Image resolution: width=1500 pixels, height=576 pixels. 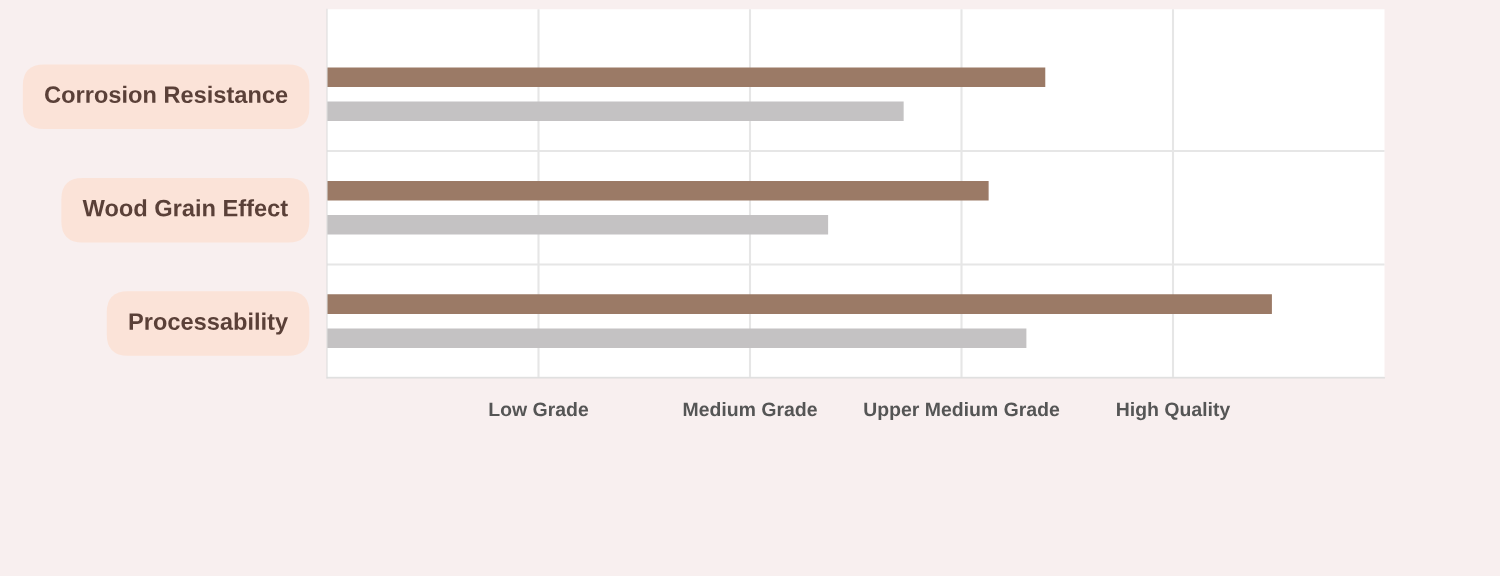 What do you see at coordinates (750, 409) in the screenshot?
I see `text: Medium Grade` at bounding box center [750, 409].